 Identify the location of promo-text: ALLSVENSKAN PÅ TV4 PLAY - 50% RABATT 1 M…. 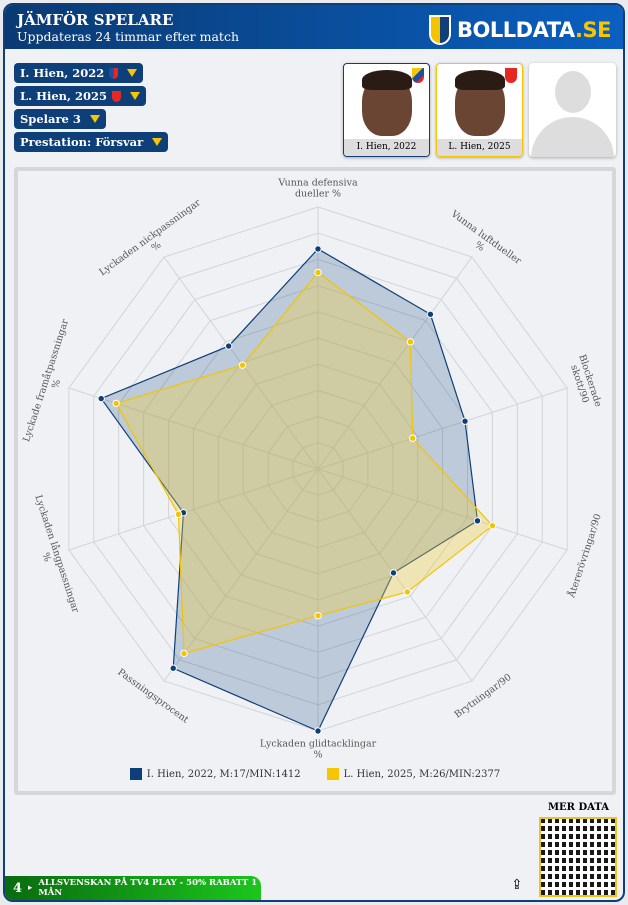
(148, 888).